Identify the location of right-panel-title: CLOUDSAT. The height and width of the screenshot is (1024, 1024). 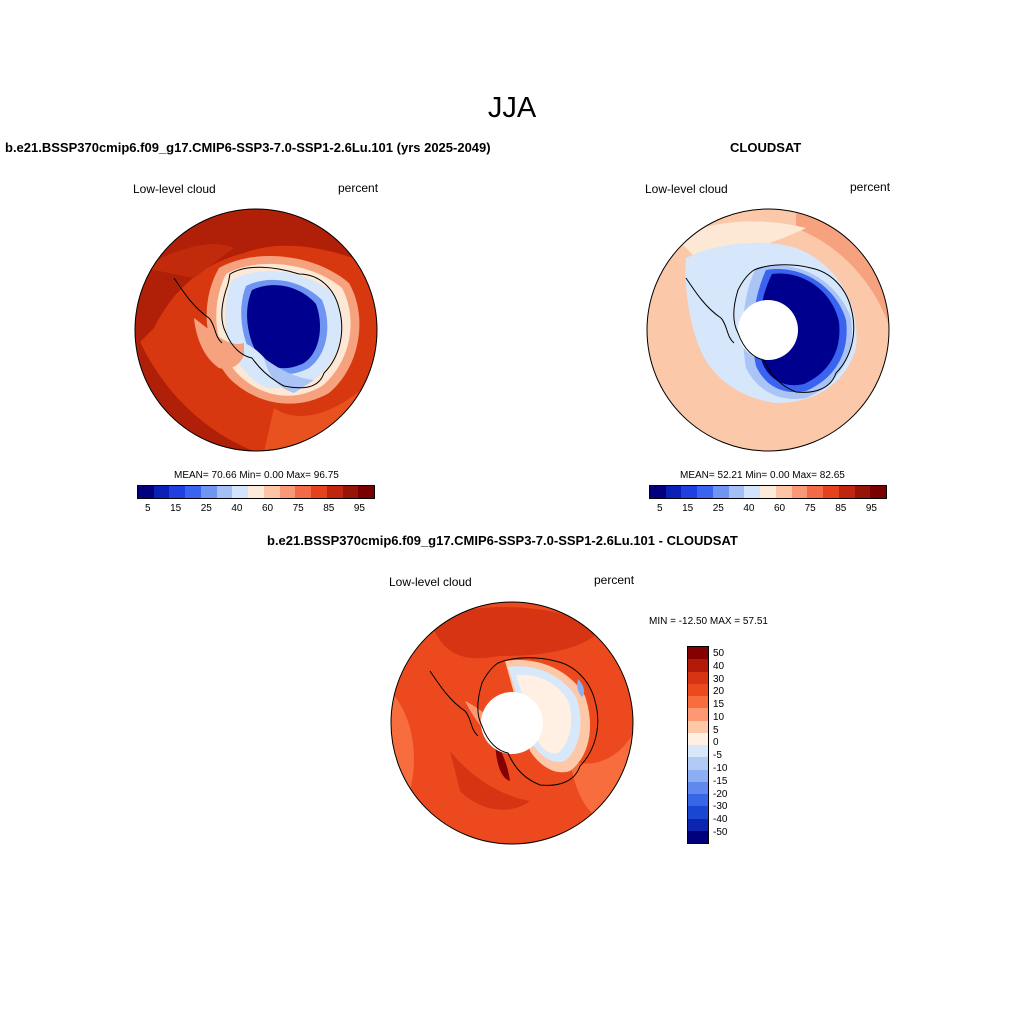
(766, 147).